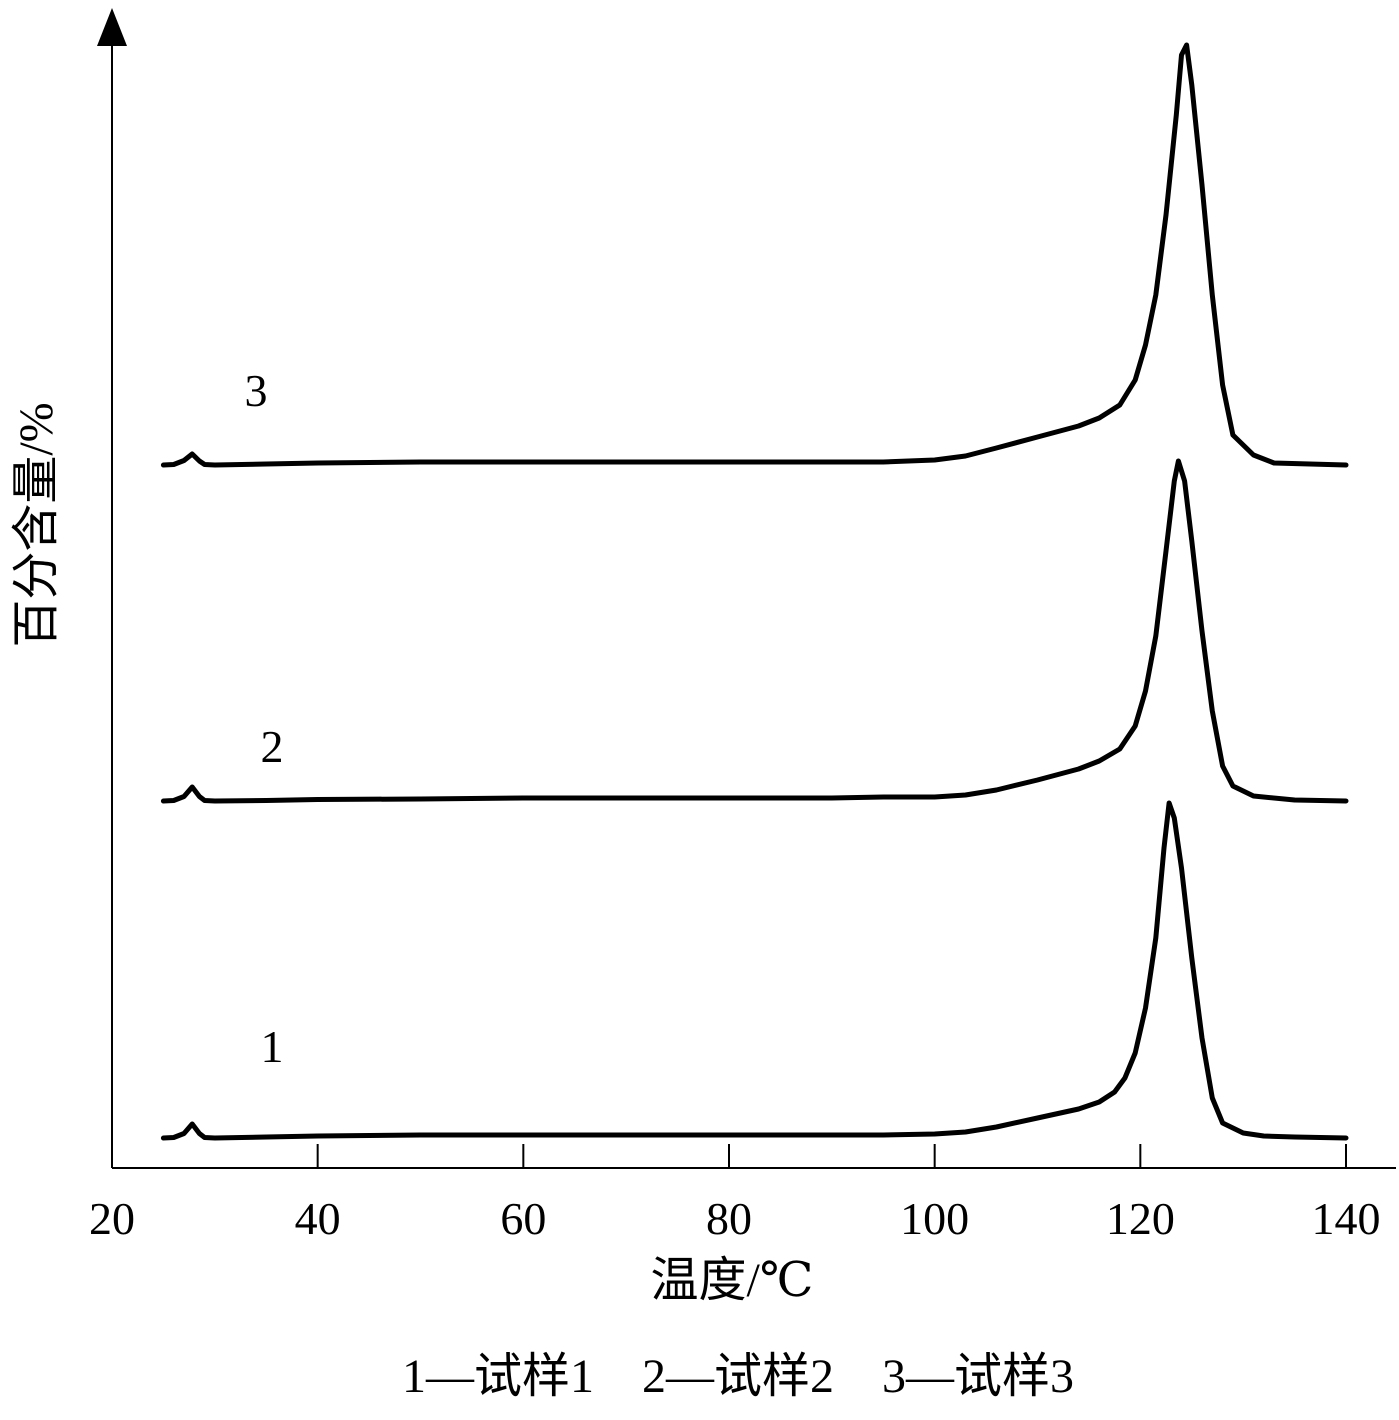 The height and width of the screenshot is (1420, 1399). Describe the element at coordinates (272, 746) in the screenshot. I see `series-label-2: 2` at that location.